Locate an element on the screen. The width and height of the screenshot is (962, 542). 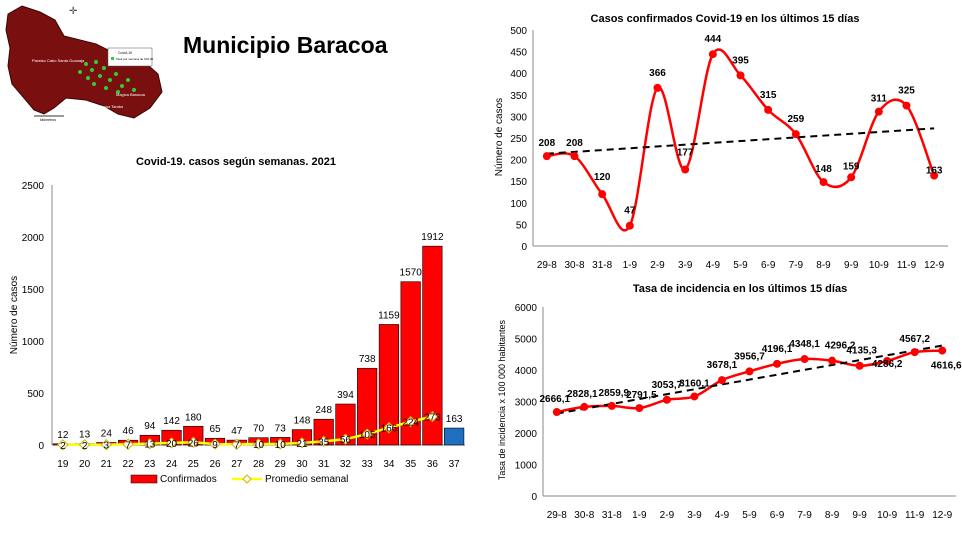
x-tick-label: 23 is located at coordinates (150, 464).